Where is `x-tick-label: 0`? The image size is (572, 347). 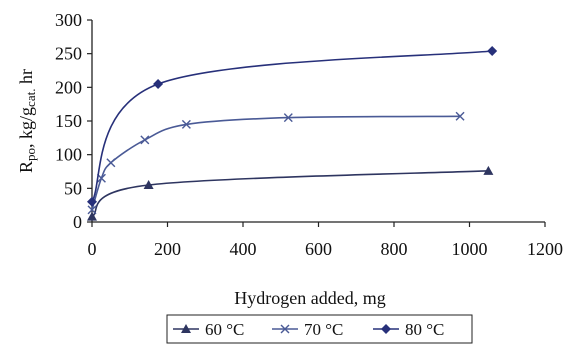
x-tick-label: 0 is located at coordinates (92, 249).